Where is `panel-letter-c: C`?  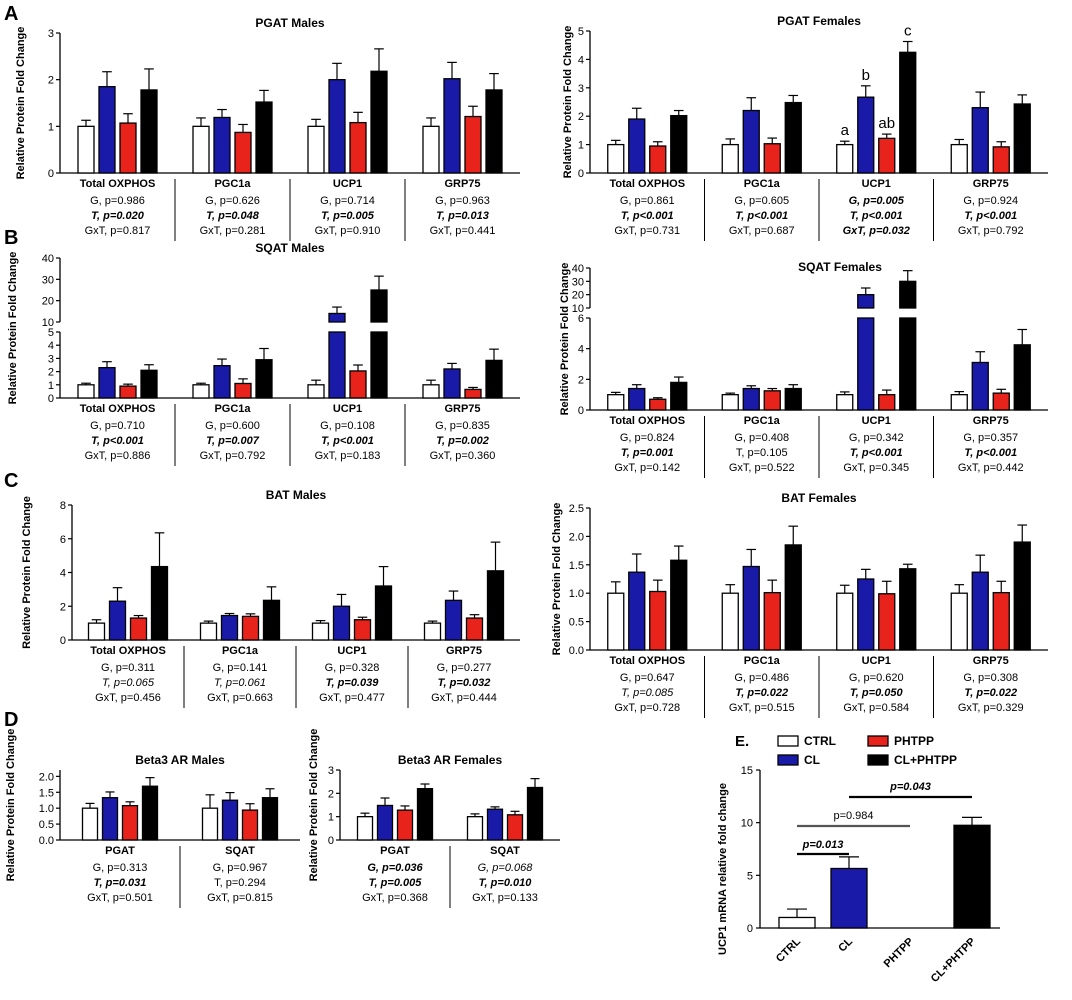 panel-letter-c: C is located at coordinates (11, 481).